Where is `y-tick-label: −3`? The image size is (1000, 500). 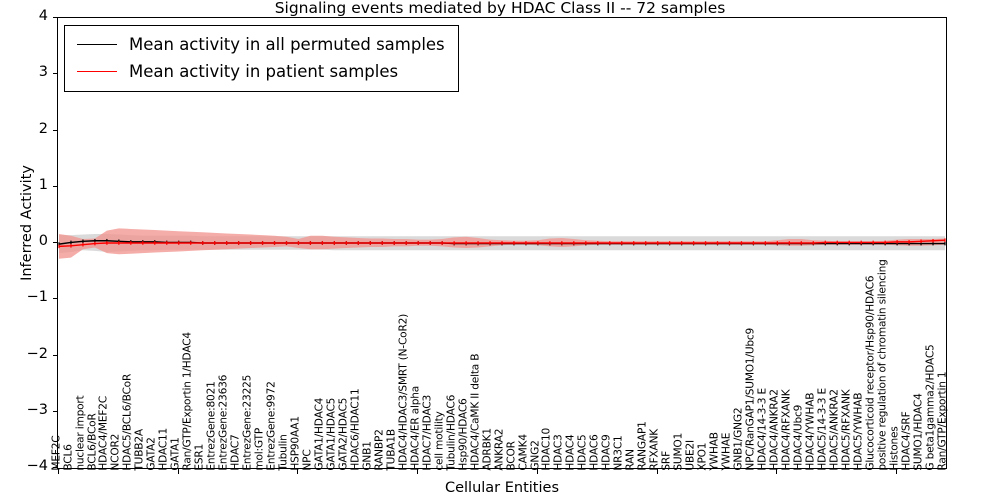 y-tick-label: −3 is located at coordinates (37, 409).